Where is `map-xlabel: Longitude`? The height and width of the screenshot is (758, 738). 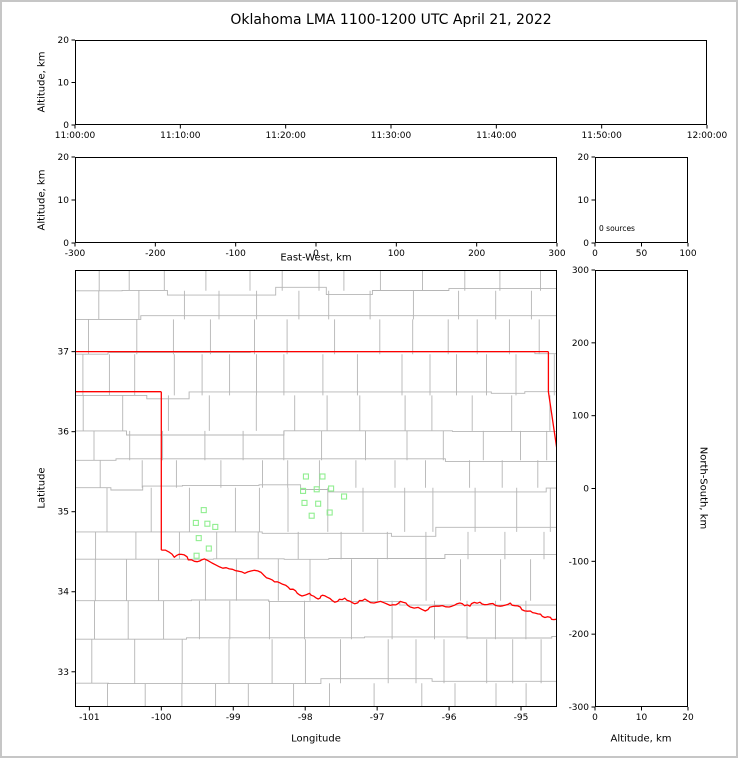
map-xlabel: Longitude is located at coordinates (316, 739).